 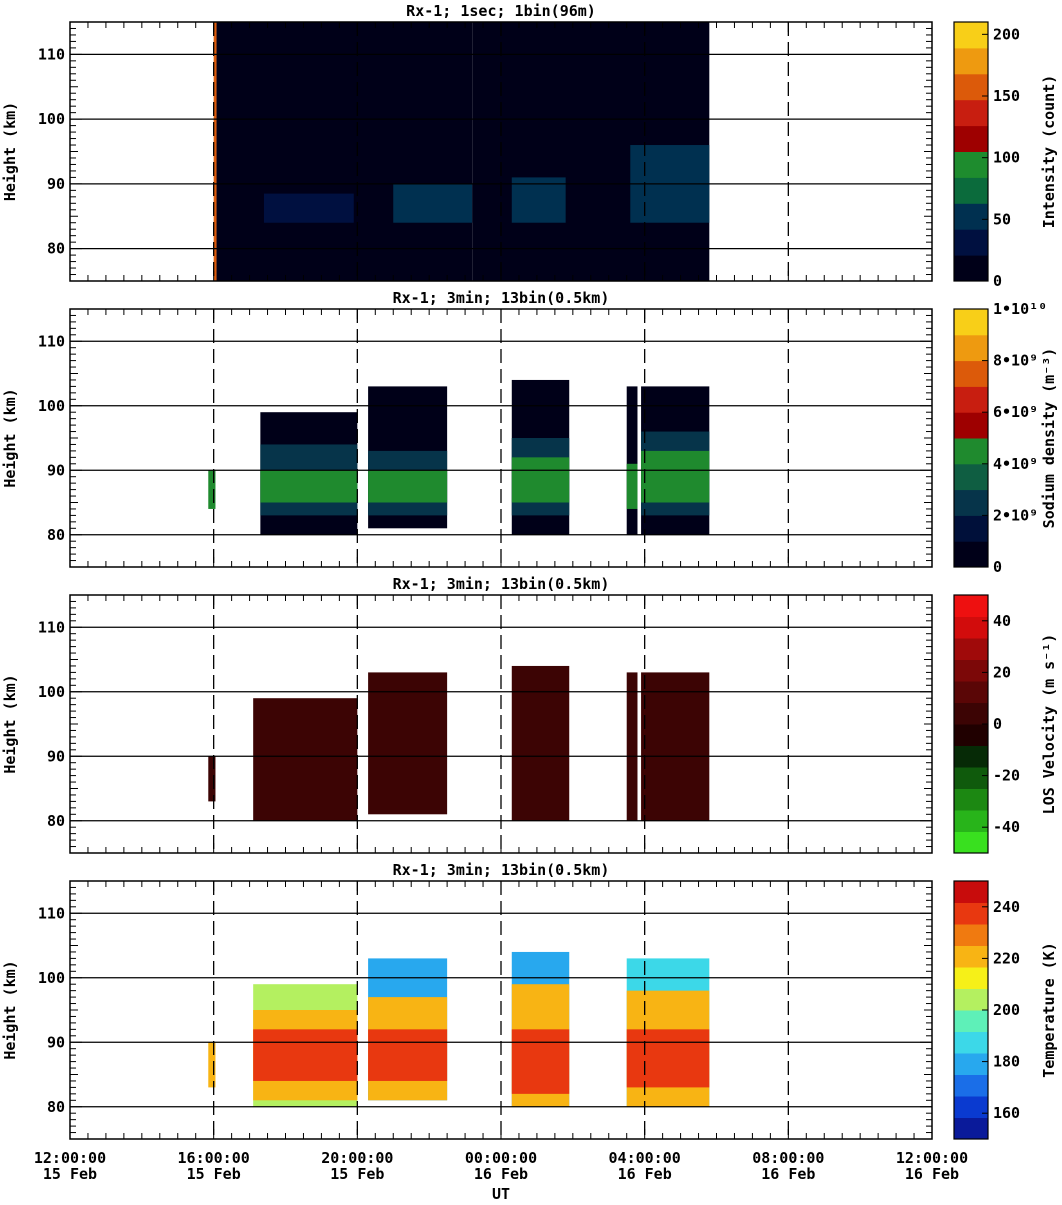 I want to click on colorbar-tick-label: 180, so click(x=1006, y=1062).